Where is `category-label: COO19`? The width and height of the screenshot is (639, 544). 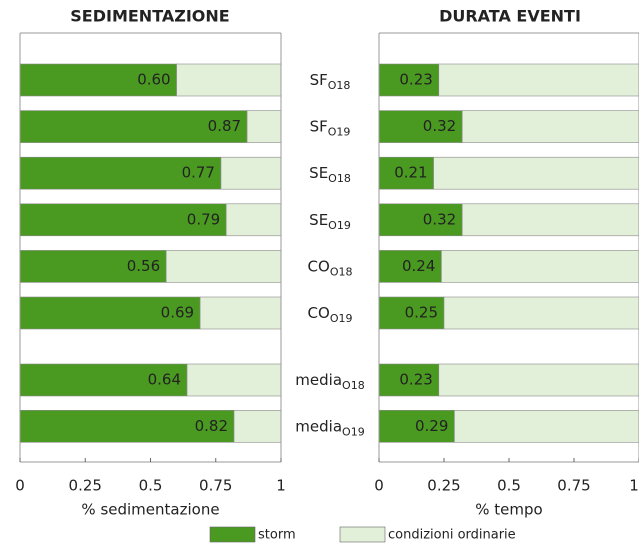
category-label: COO19 is located at coordinates (330, 315).